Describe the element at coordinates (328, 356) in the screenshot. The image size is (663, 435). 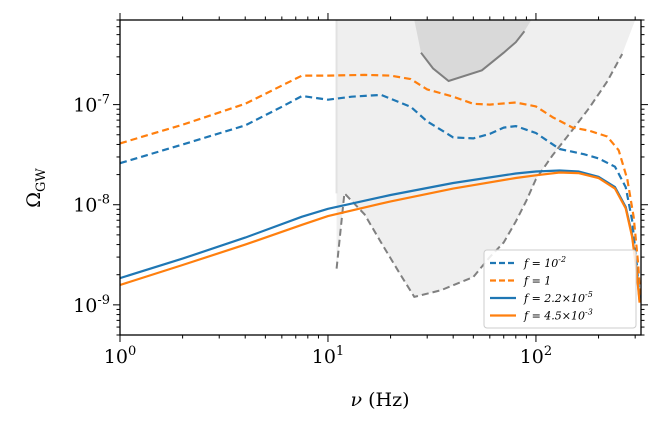
I see `x-tick-label: 101` at that location.